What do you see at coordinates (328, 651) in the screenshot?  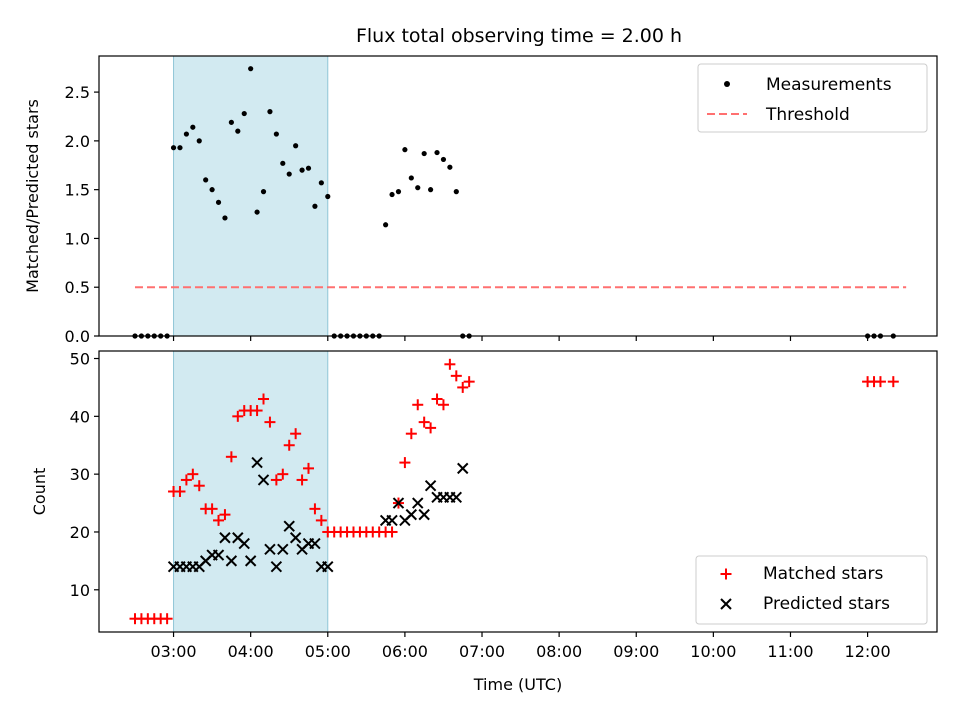 I see `x-tick-label: 05:00` at bounding box center [328, 651].